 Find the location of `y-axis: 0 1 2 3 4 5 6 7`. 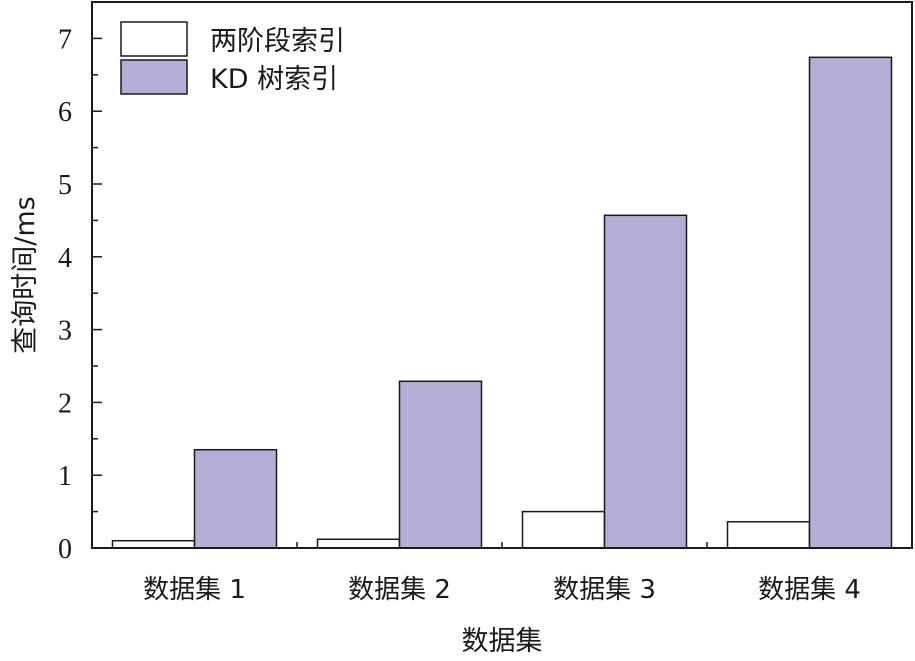

y-axis: 0 1 2 3 4 5 6 7 is located at coordinates (80, 283).